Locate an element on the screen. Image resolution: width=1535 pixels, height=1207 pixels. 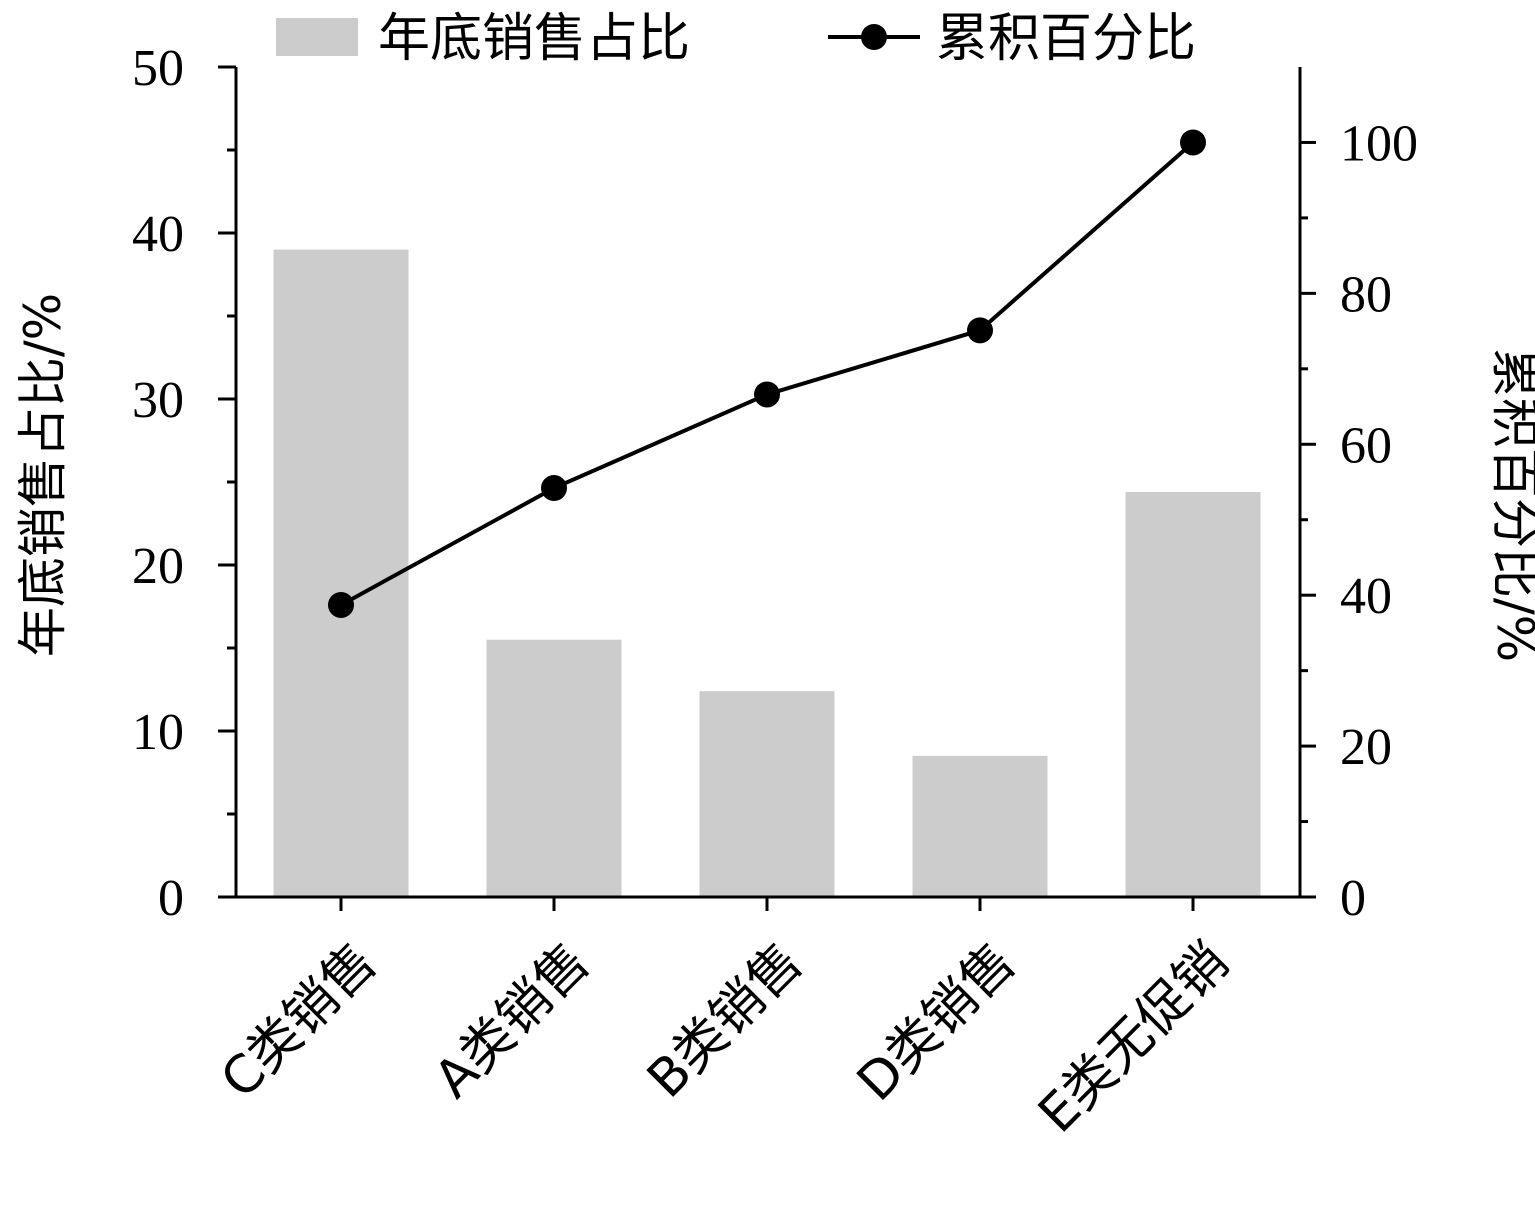
x-ticks: C类销售 A类销售 B类销售 D类销售 E类无促销 is located at coordinates (725, 1021).